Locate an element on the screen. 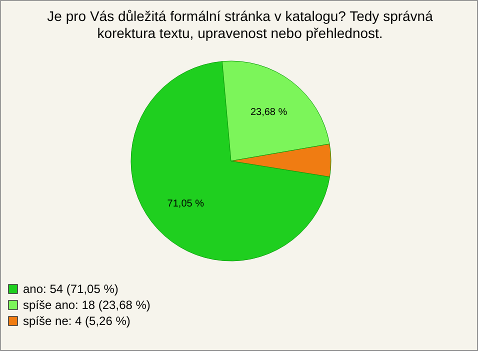  text: Je pro Vás důležitá formální stránka v katalogu? Tedy správná is located at coordinates (240, 16).